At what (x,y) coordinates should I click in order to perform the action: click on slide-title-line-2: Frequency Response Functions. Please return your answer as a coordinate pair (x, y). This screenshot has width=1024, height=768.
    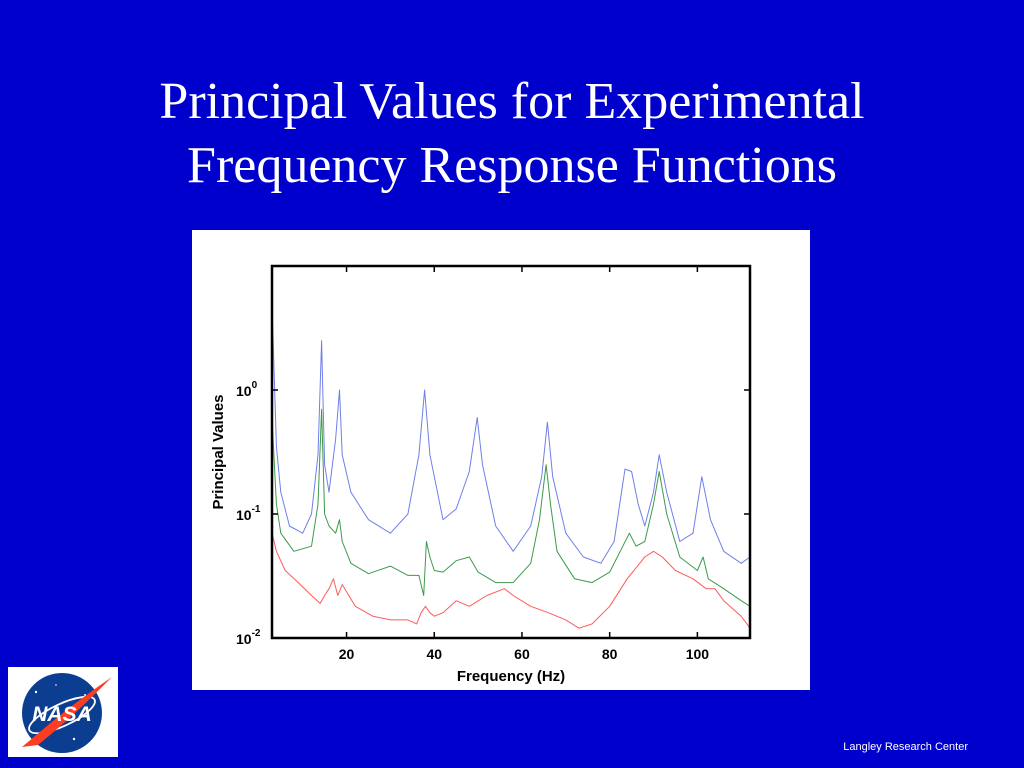
    Looking at the image, I should click on (512, 165).